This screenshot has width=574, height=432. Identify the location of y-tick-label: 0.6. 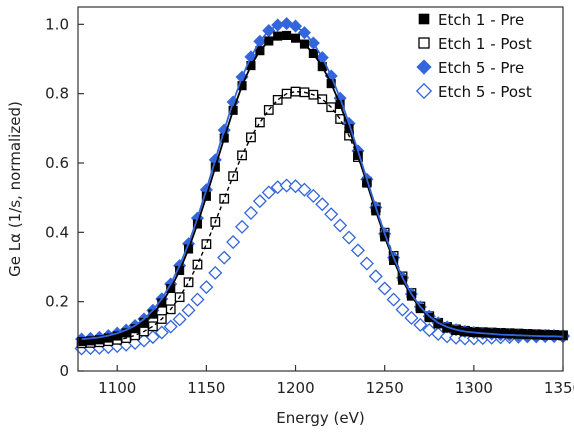
(57, 163).